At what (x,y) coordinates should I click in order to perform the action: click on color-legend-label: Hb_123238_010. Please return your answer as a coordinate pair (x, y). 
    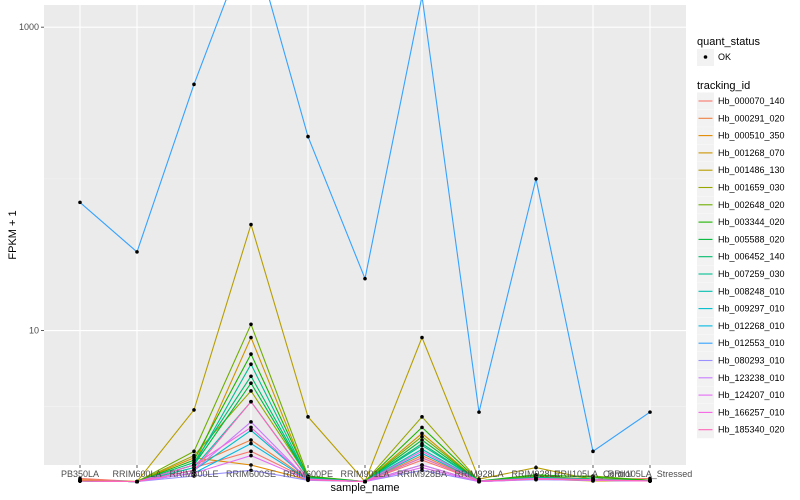
    Looking at the image, I should click on (751, 378).